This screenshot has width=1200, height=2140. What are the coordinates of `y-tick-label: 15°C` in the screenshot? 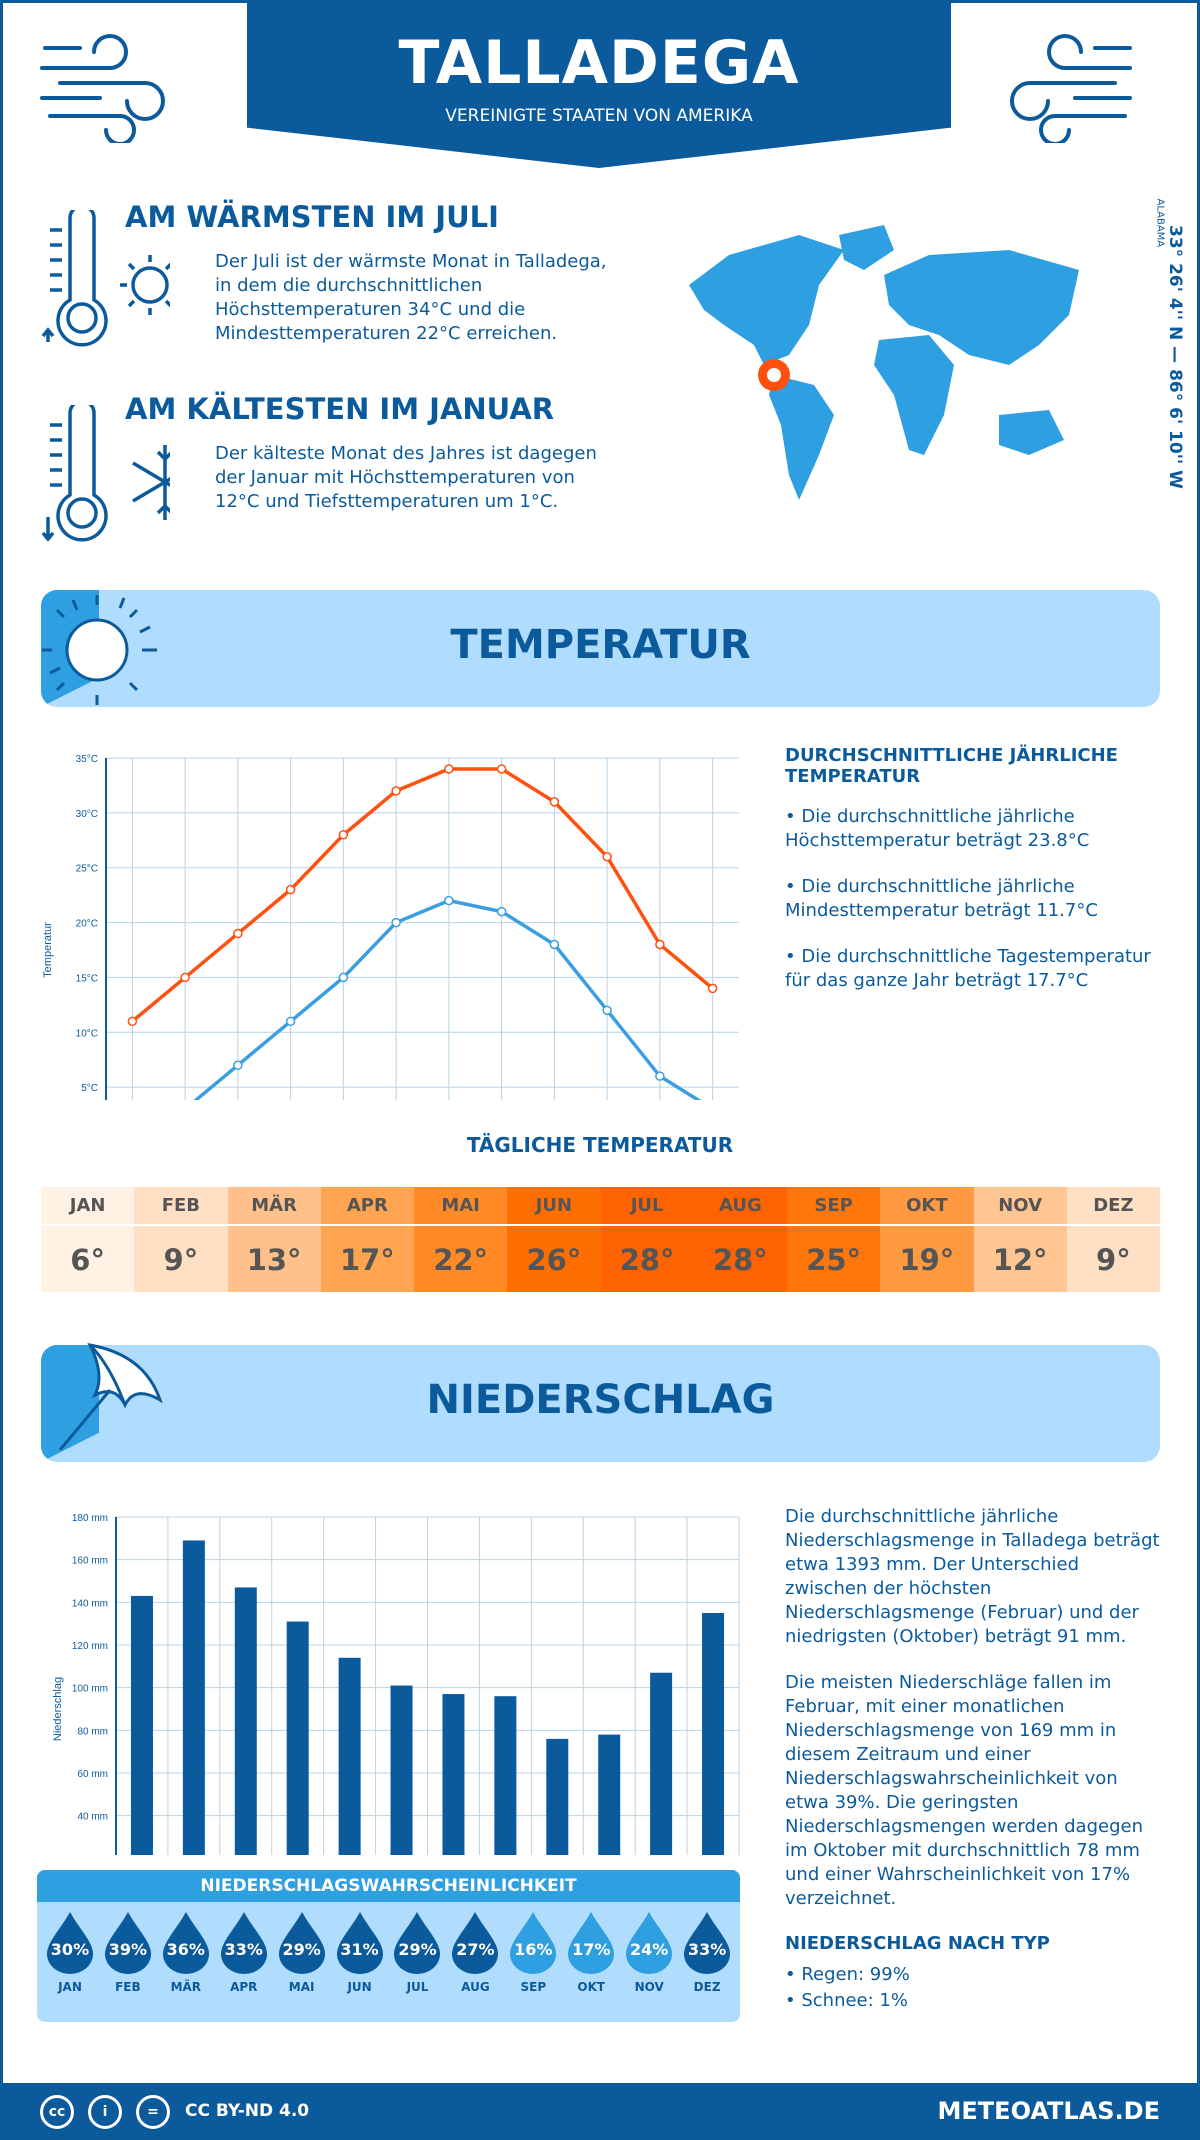 It's located at (87, 978).